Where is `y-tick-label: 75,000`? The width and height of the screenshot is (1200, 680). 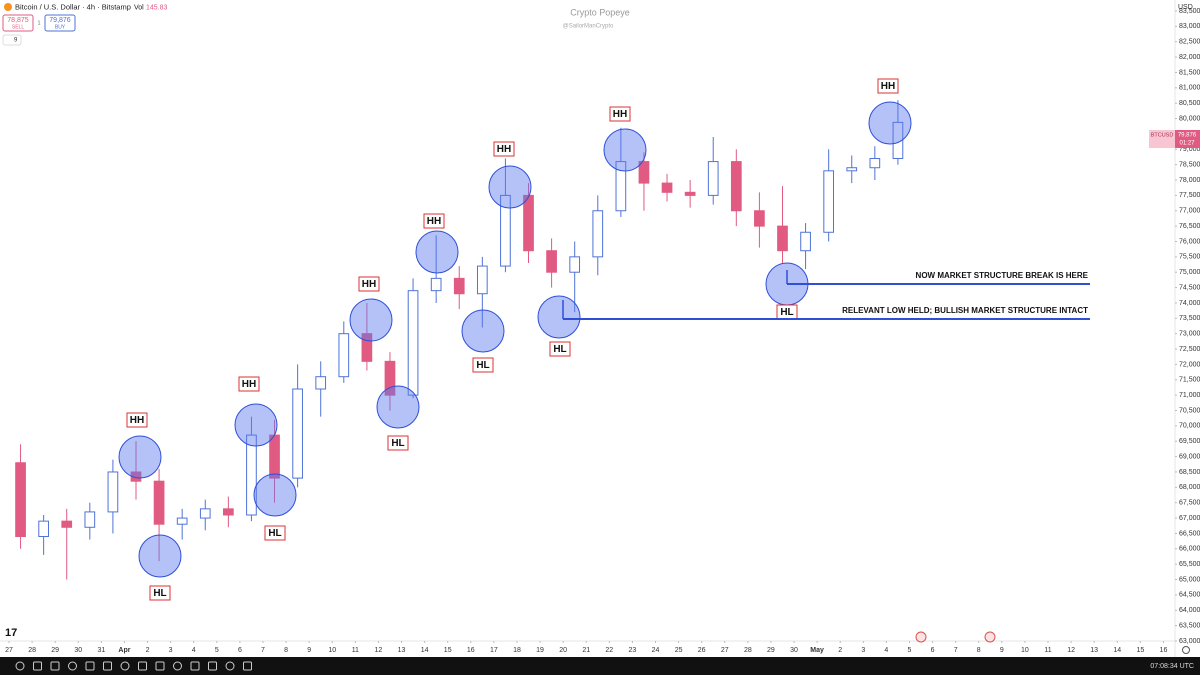 y-tick-label: 75,000 is located at coordinates (1189, 272).